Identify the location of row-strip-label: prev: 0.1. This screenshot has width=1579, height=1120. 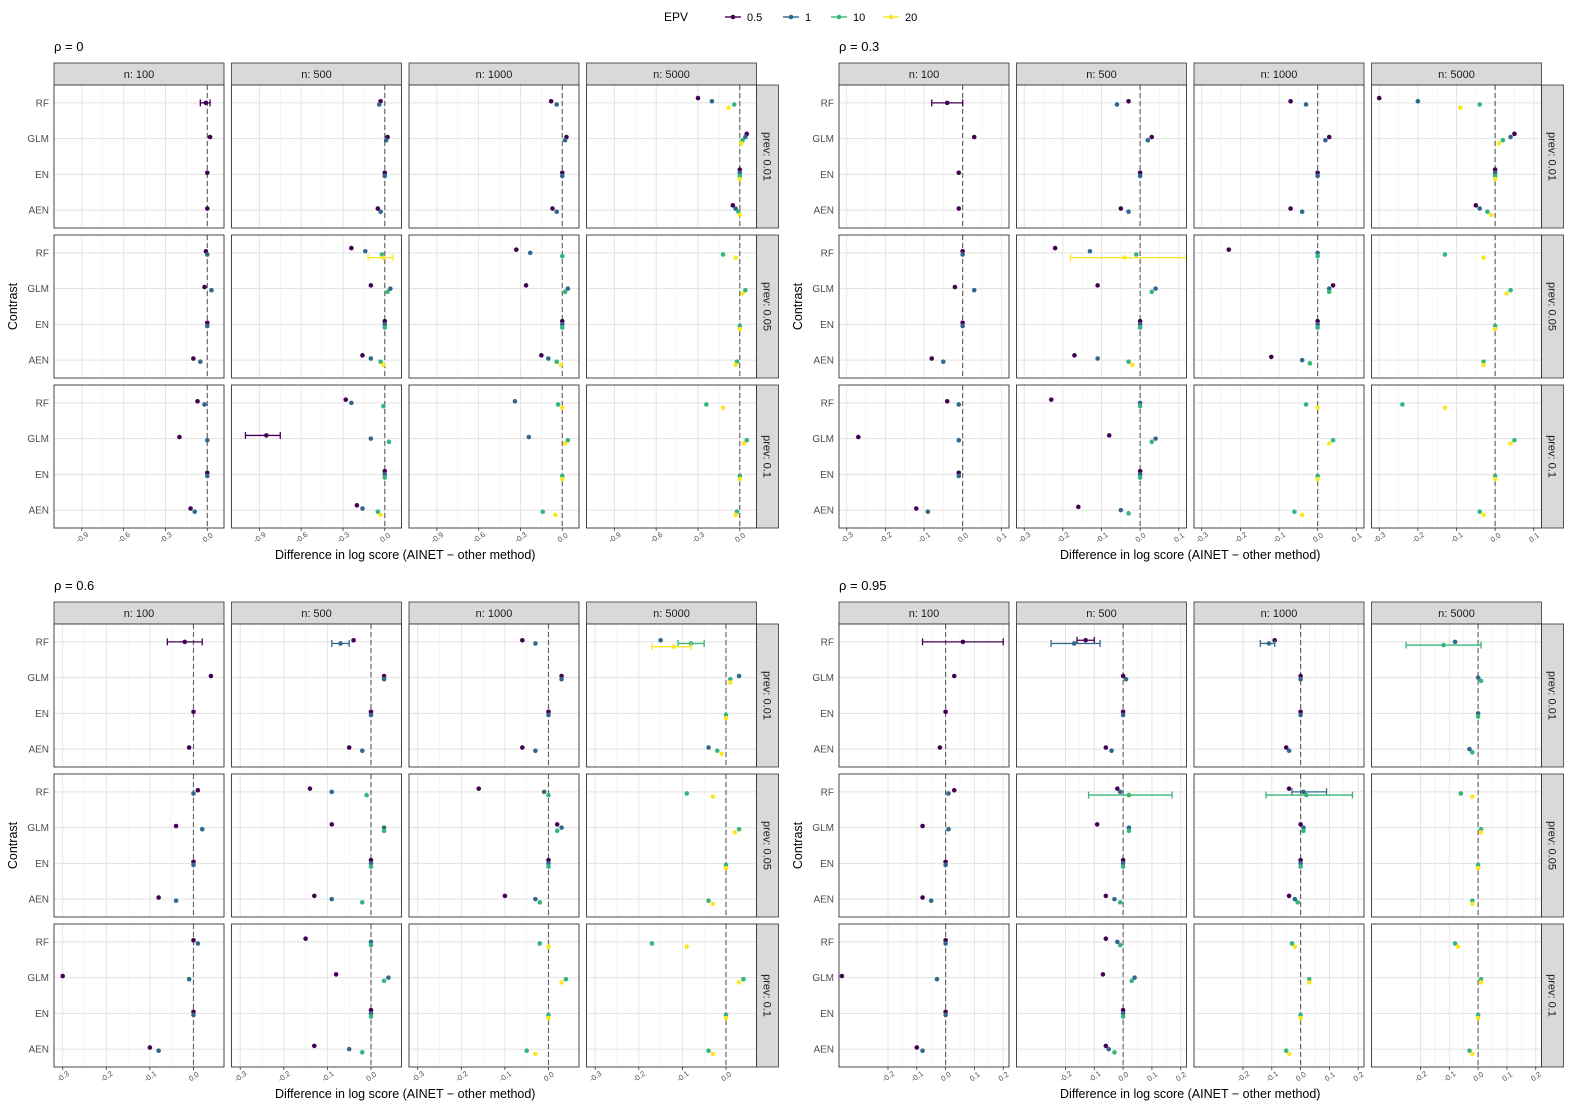
(767, 456).